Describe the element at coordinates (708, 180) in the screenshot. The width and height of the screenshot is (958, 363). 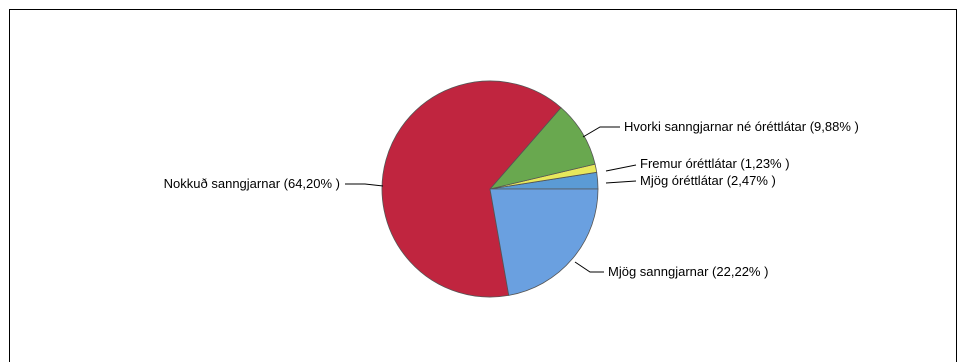
I see `slice-label-0: Mjög óréttlátar (2,47% )` at that location.